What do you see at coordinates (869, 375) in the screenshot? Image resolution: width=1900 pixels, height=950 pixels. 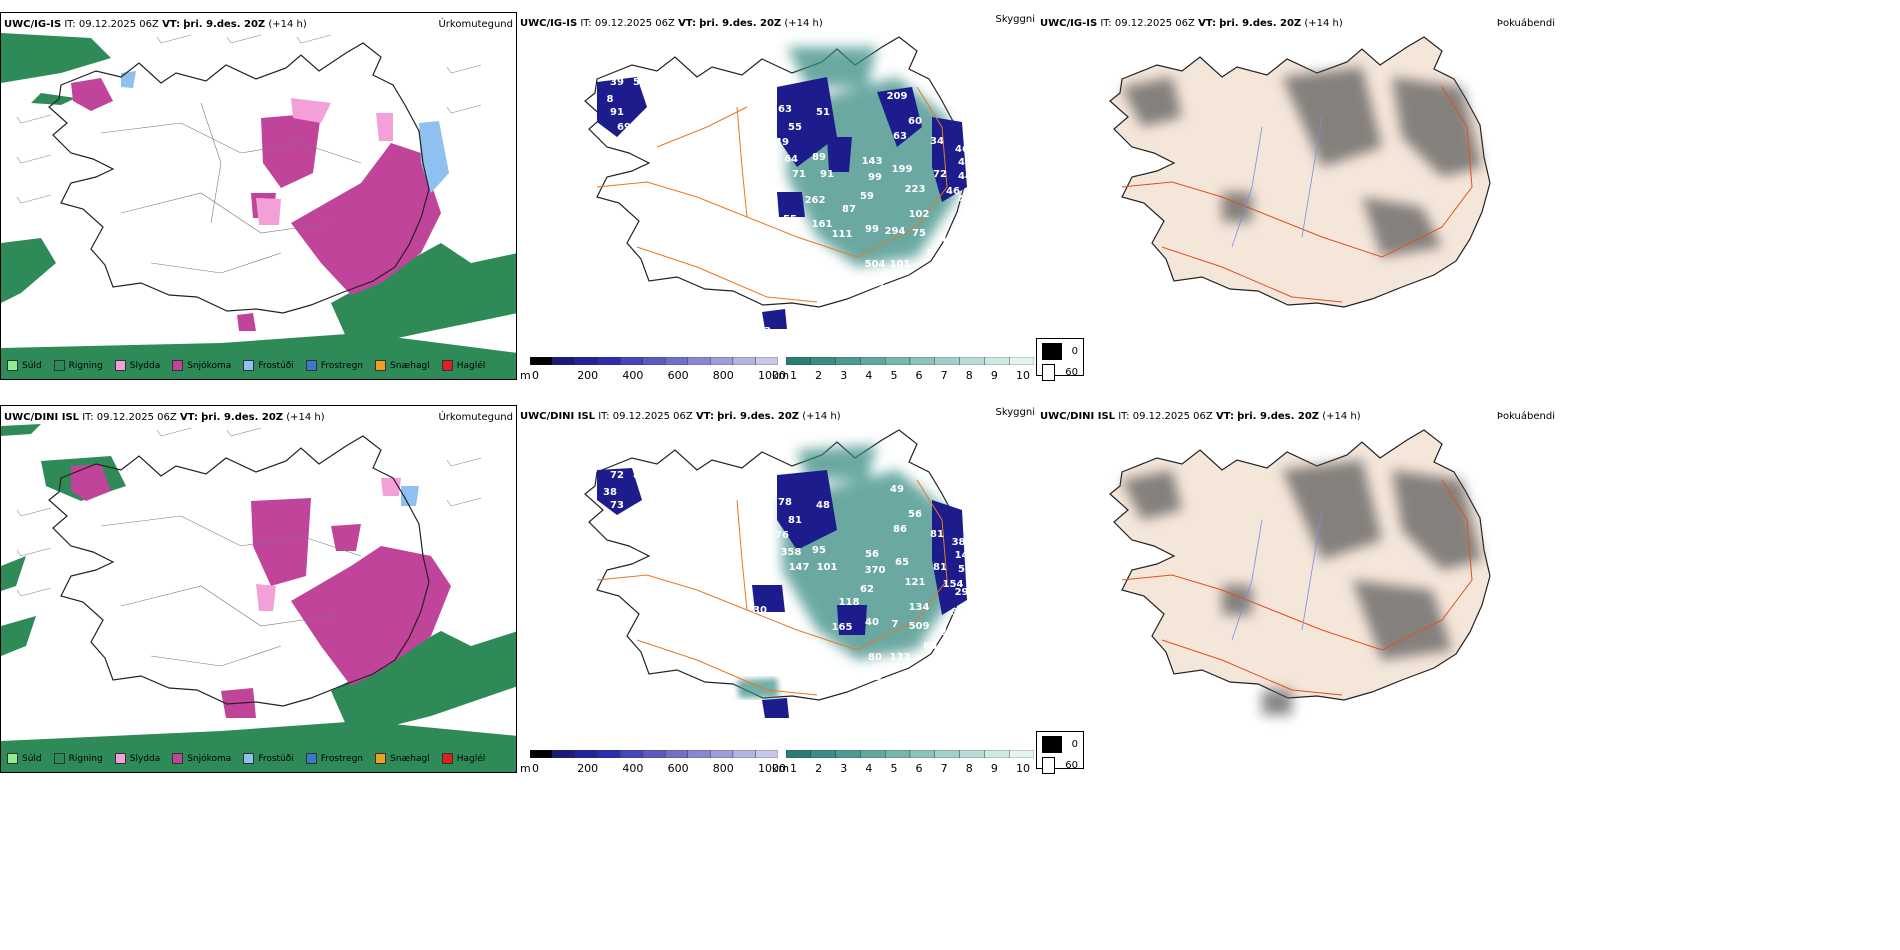 I see `colorbar-tick-label: 4` at bounding box center [869, 375].